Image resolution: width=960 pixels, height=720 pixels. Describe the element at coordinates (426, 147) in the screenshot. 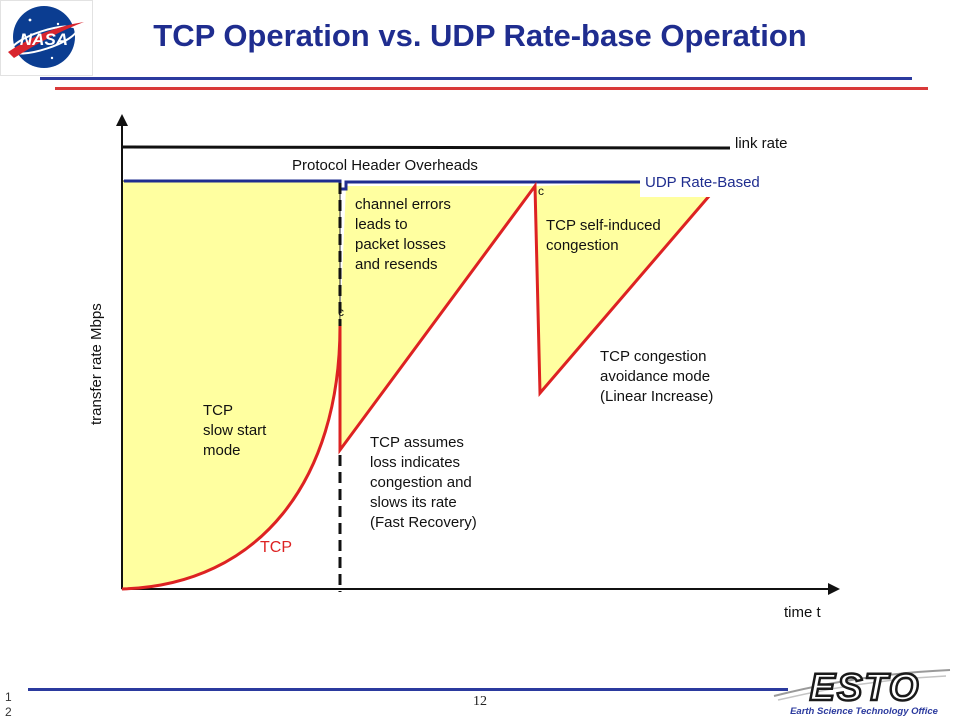

I see `link-rate-line` at that location.